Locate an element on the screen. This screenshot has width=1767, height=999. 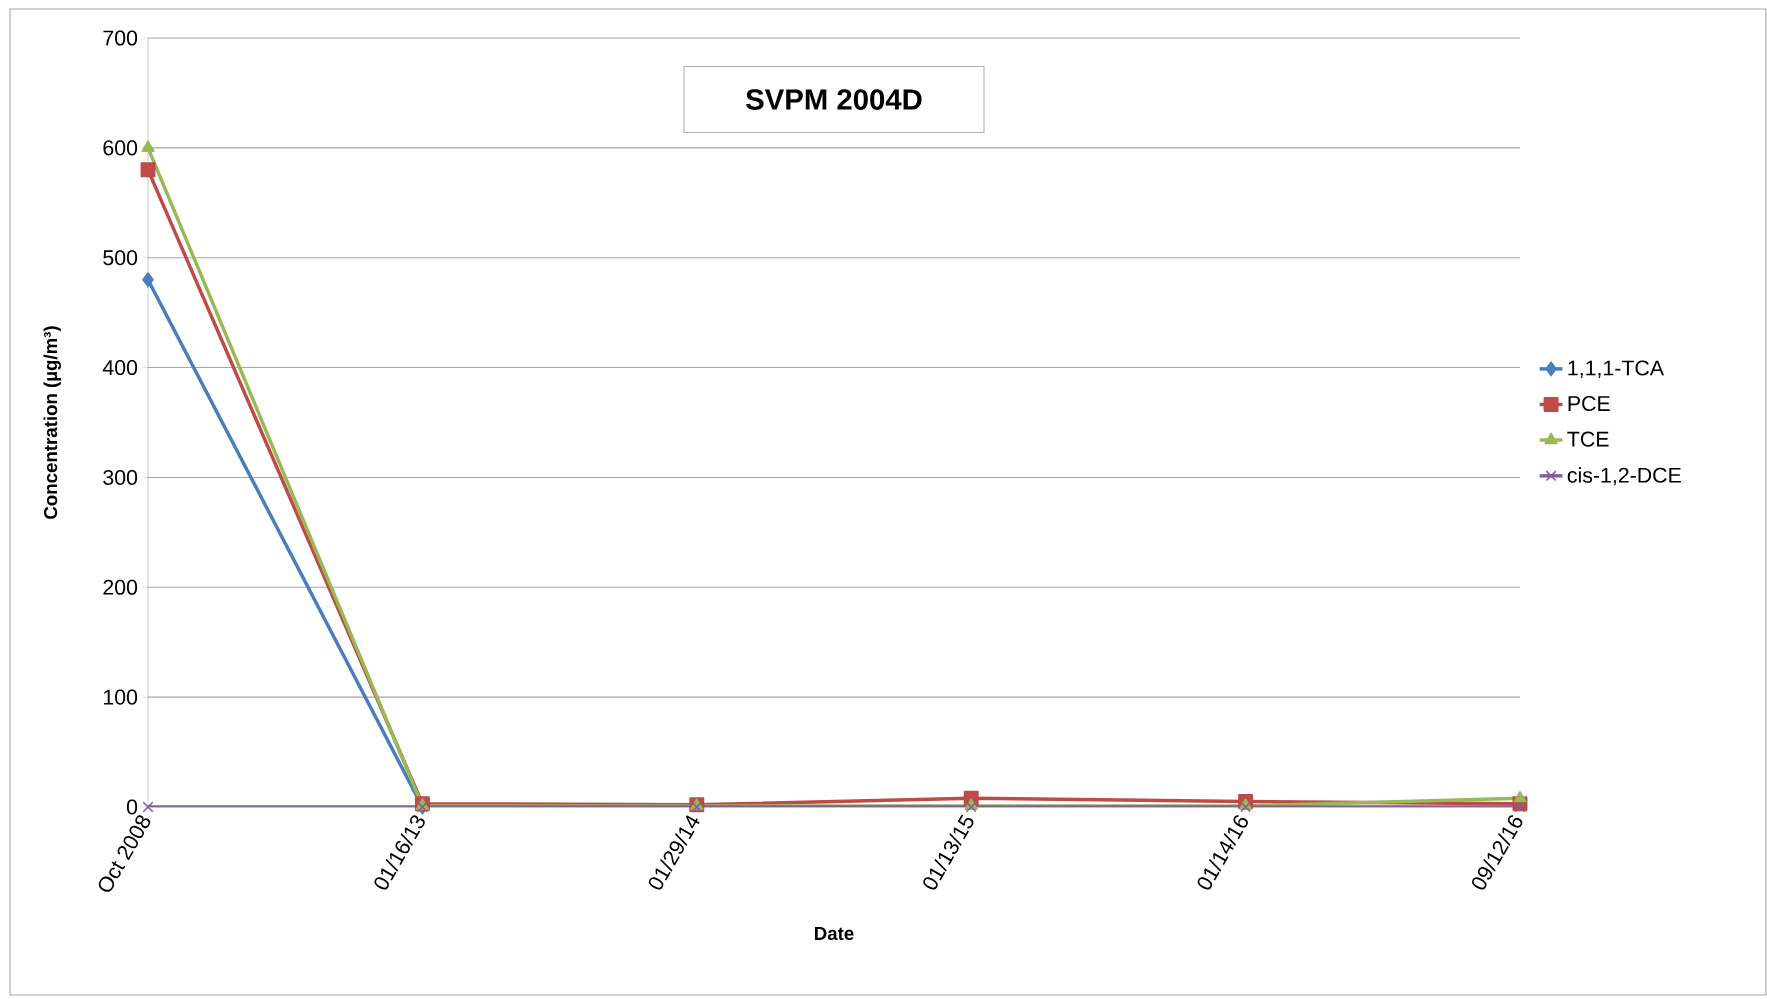
legend-label: PCE is located at coordinates (1589, 403).